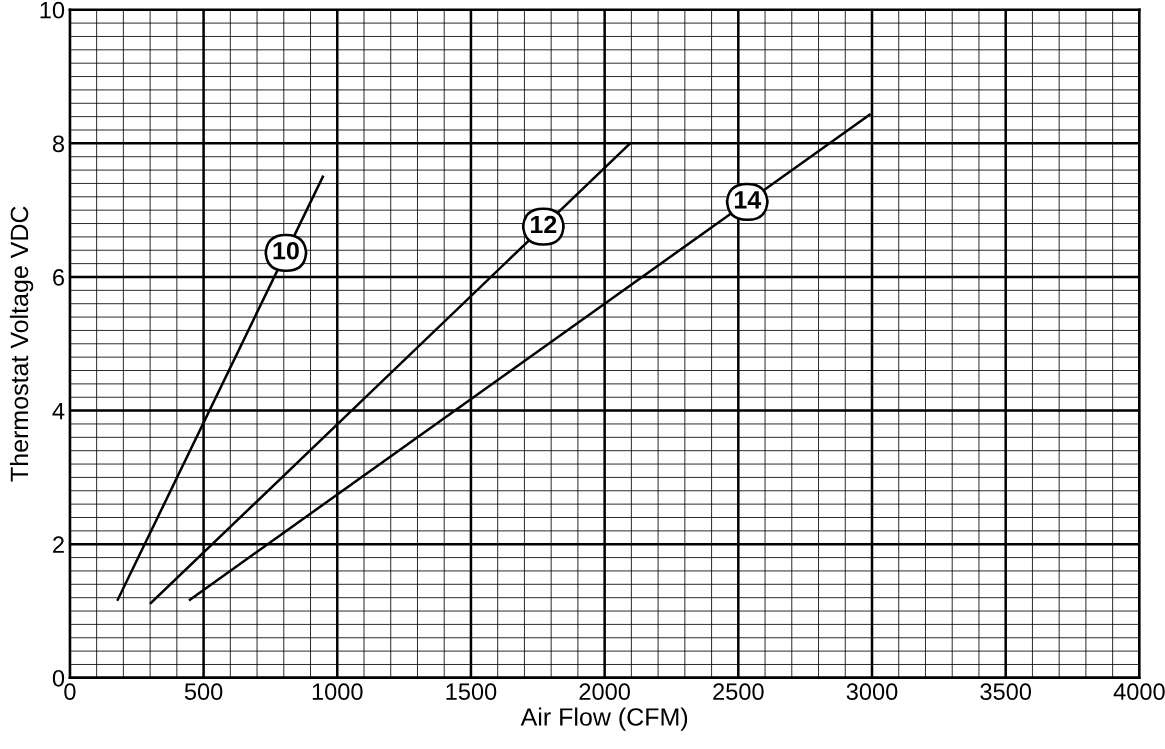  I want to click on y-tick-label: 6, so click(58, 277).